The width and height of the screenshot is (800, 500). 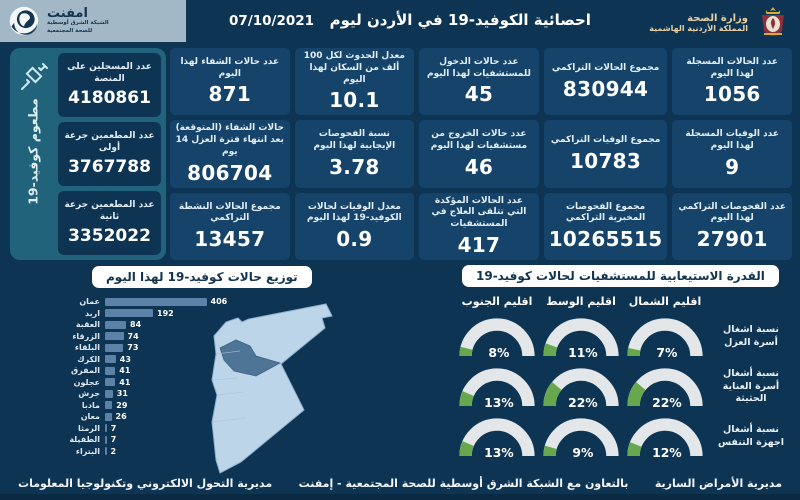 I want to click on stat-tile-value: 0.9, so click(x=354, y=239).